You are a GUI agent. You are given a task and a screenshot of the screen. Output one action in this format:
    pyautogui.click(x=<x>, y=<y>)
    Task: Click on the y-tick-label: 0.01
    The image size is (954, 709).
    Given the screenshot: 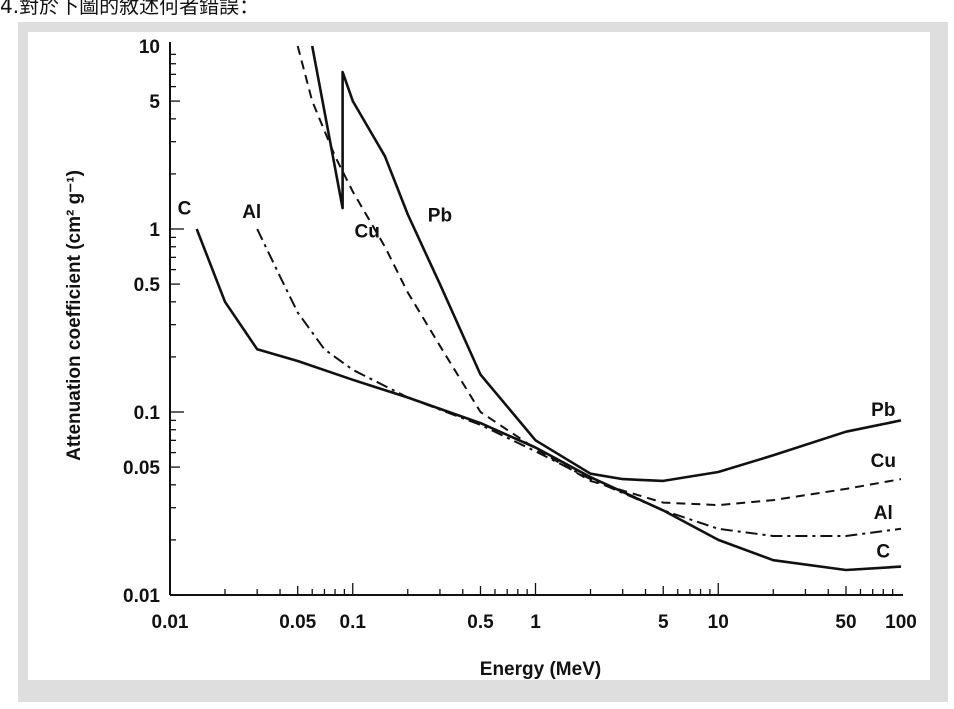 What is the action you would take?
    pyautogui.click(x=141, y=596)
    